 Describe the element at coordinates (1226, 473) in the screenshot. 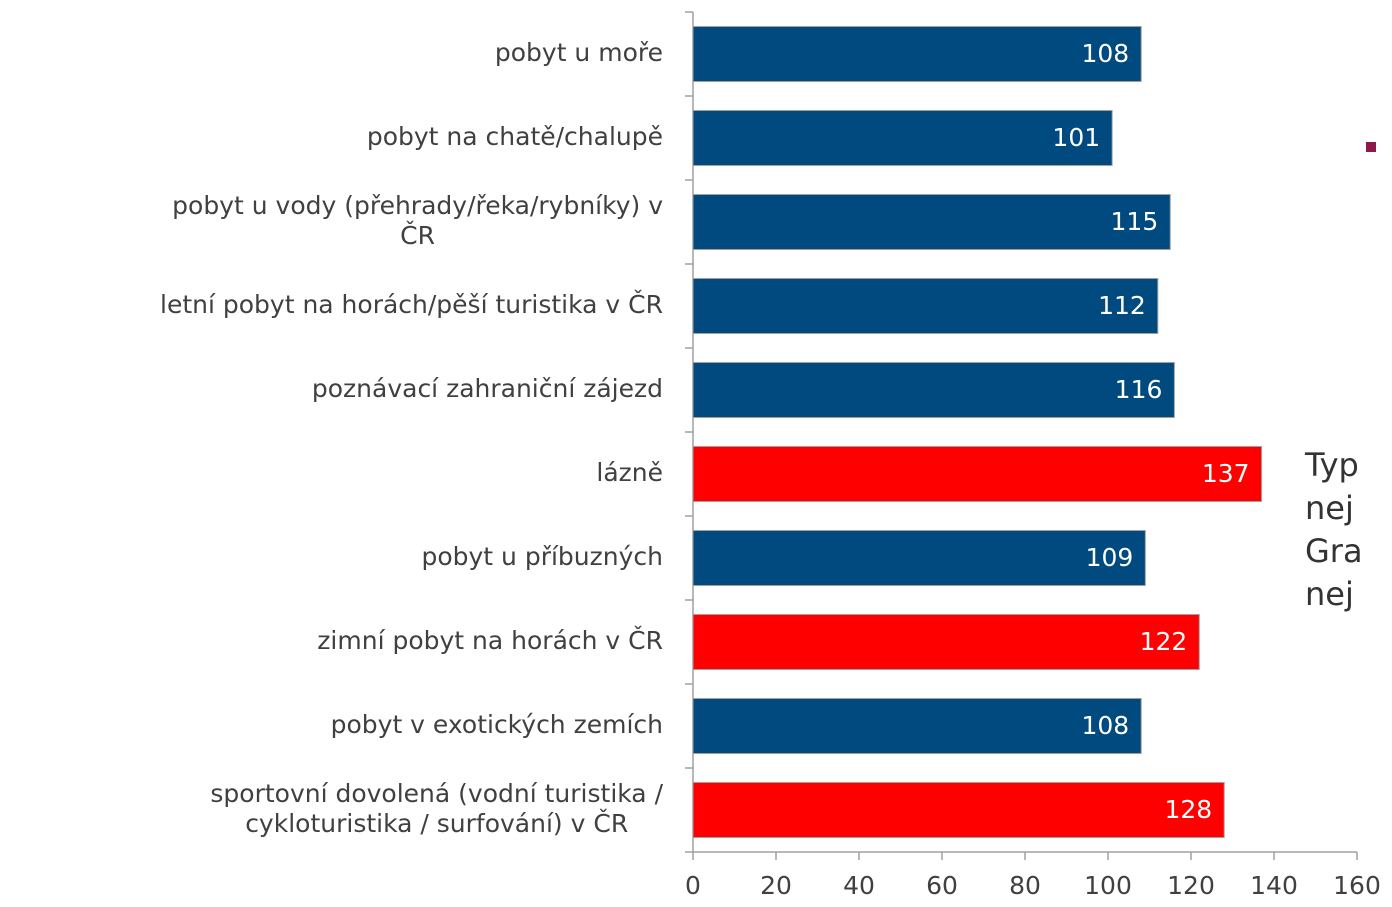

I see `value-label: 137` at that location.